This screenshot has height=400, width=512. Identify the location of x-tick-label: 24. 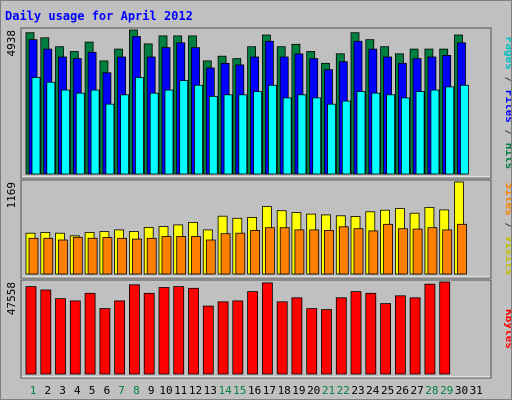
(373, 390).